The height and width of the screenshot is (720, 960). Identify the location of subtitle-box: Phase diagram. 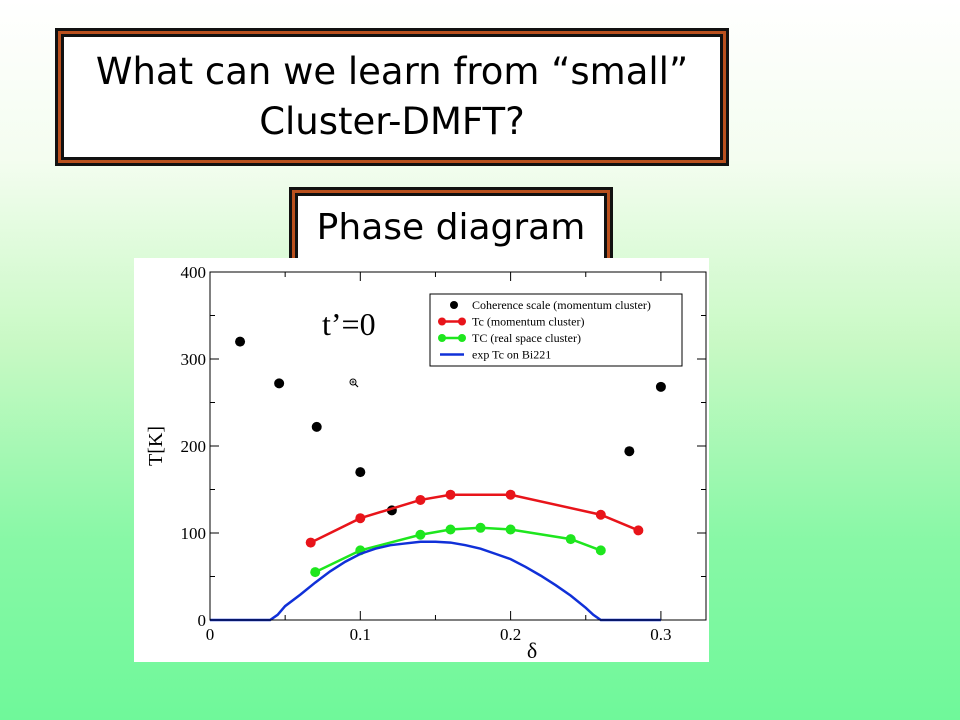
(451, 227).